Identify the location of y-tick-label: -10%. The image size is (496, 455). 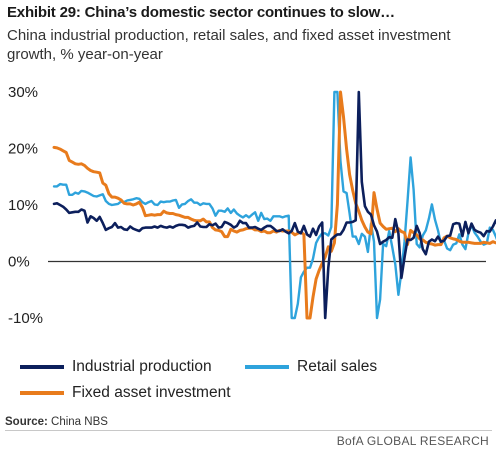
(25, 318).